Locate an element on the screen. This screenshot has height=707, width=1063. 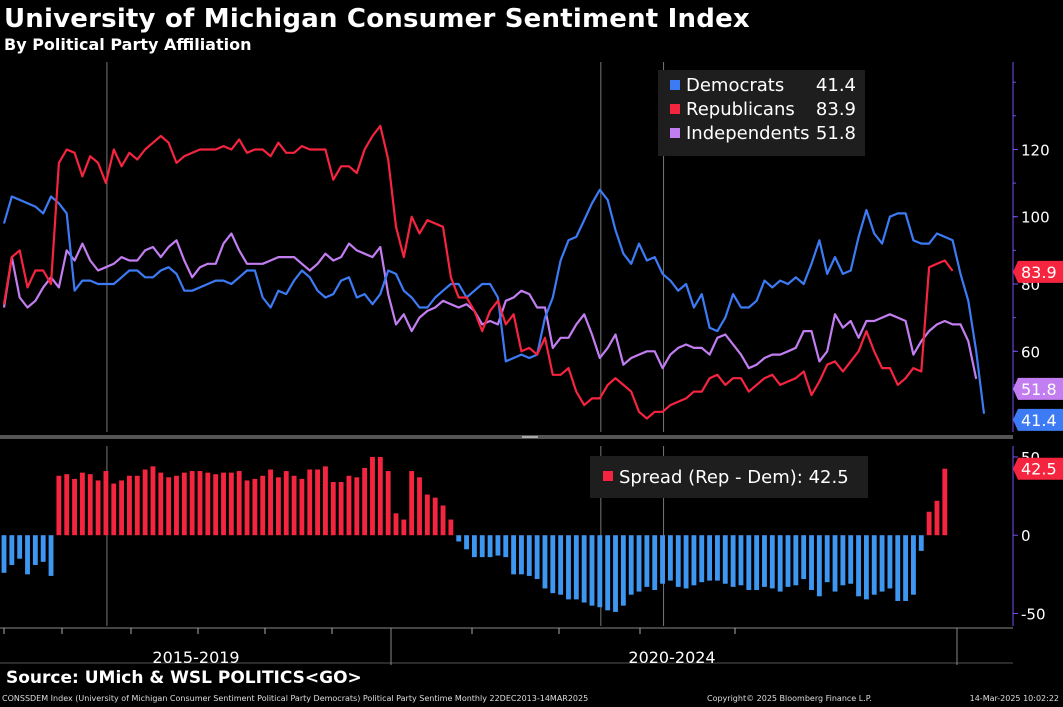
spread-legend: Spread (Rep - Dem): 42.5 is located at coordinates (729, 477).